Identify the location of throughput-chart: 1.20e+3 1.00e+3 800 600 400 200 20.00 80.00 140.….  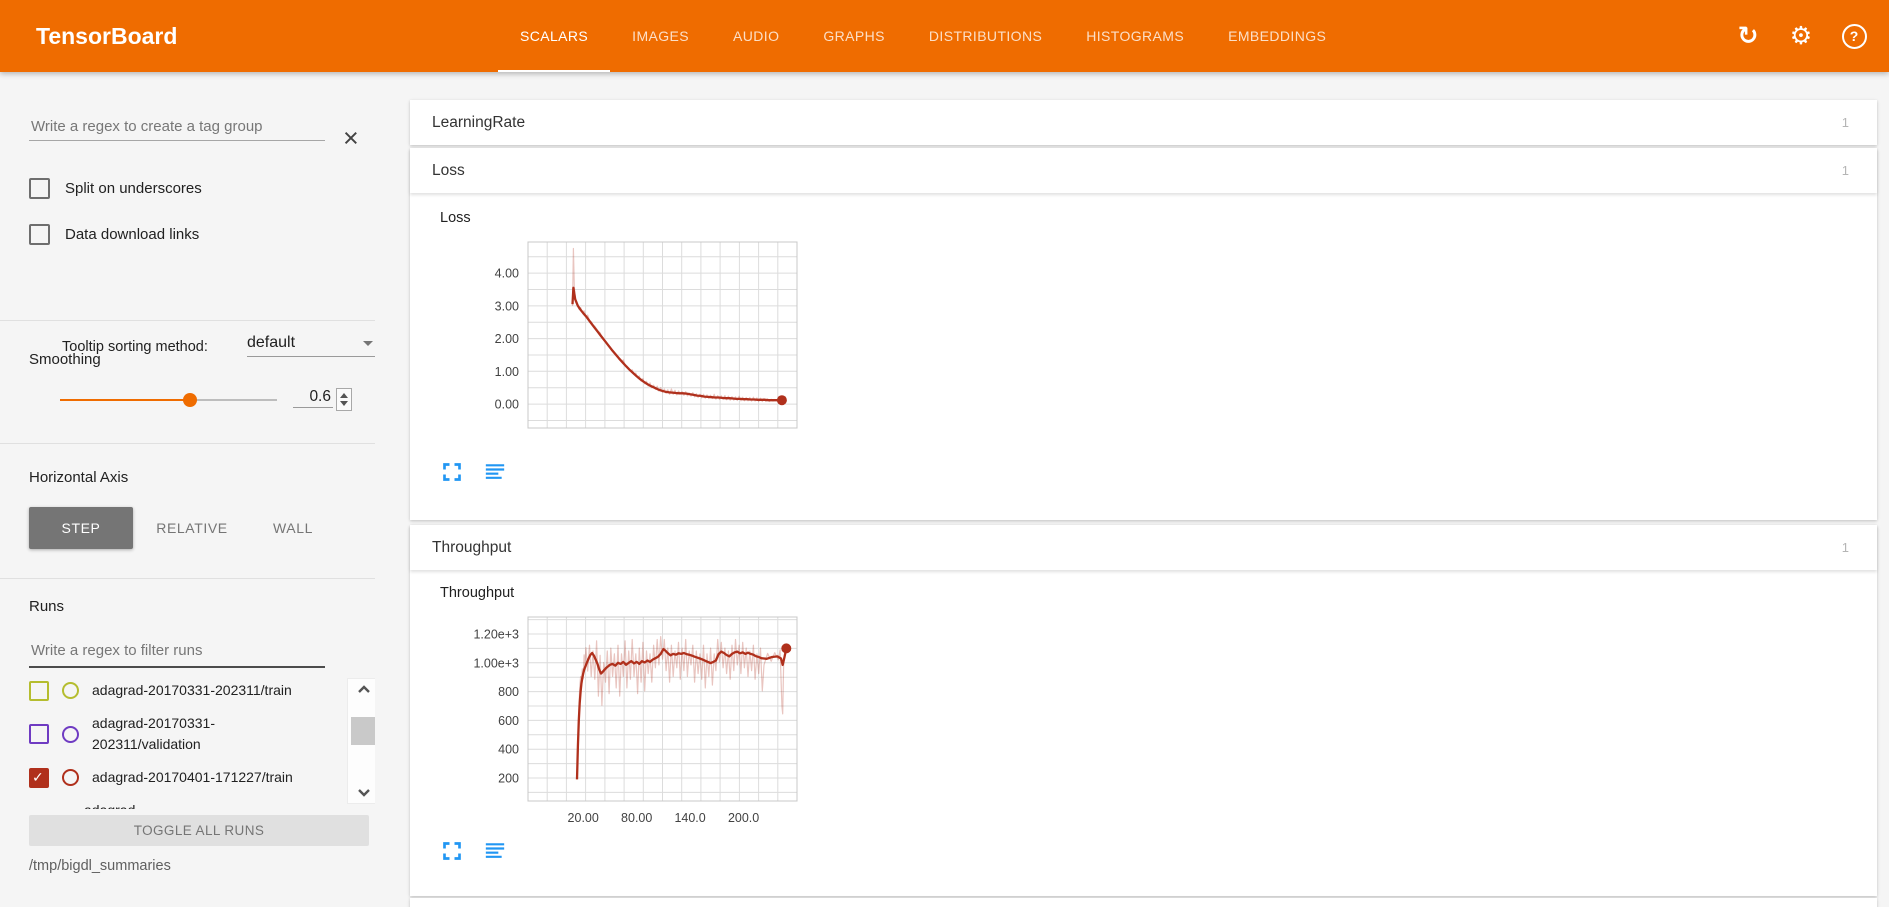
(625, 723).